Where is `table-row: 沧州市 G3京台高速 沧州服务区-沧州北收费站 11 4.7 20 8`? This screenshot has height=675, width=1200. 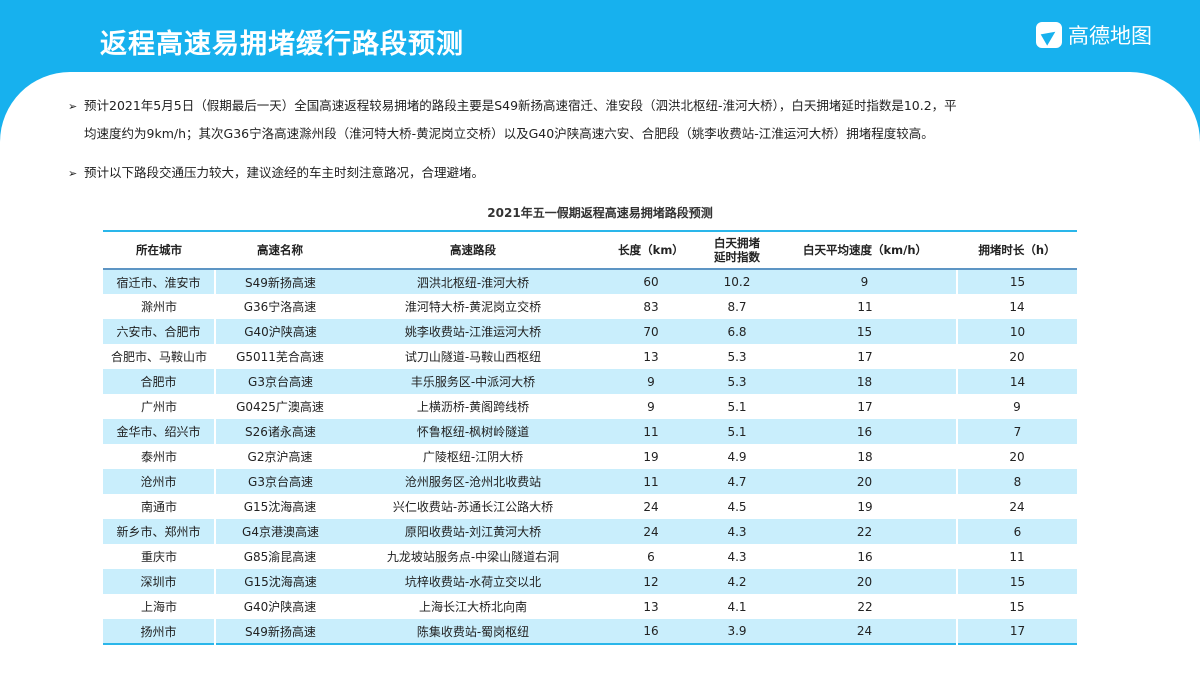 table-row: 沧州市 G3京台高速 沧州服务区-沧州北收费站 11 4.7 20 8 is located at coordinates (590, 481).